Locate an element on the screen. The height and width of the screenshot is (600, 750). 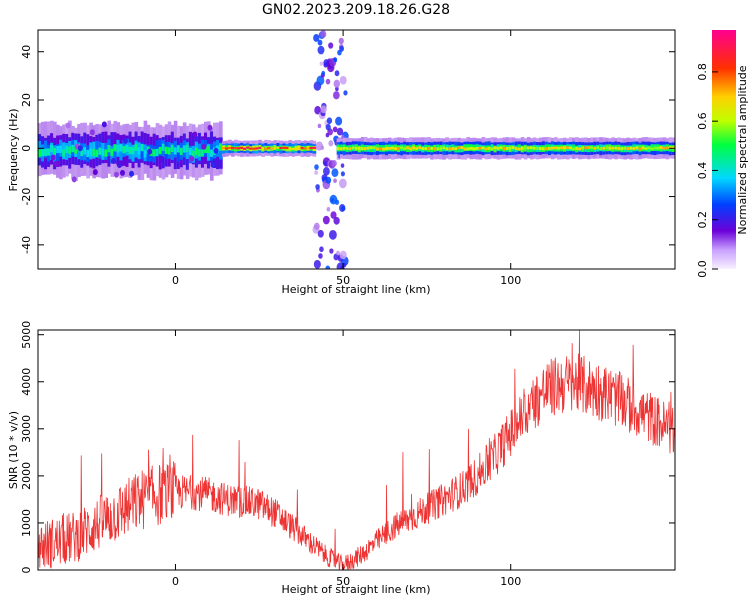
snr-ylabel: SNR (10 * v/v) is located at coordinates (13, 450).